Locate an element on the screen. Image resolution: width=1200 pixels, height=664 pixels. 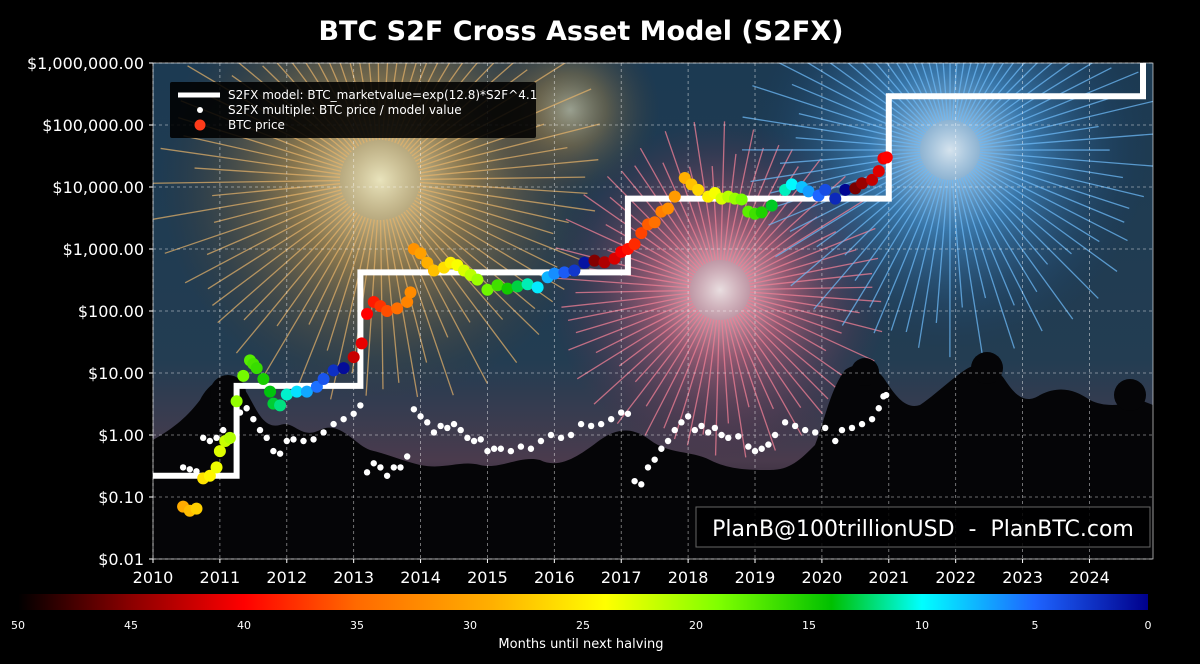
x-tick-label: 2013 is located at coordinates (353, 577).